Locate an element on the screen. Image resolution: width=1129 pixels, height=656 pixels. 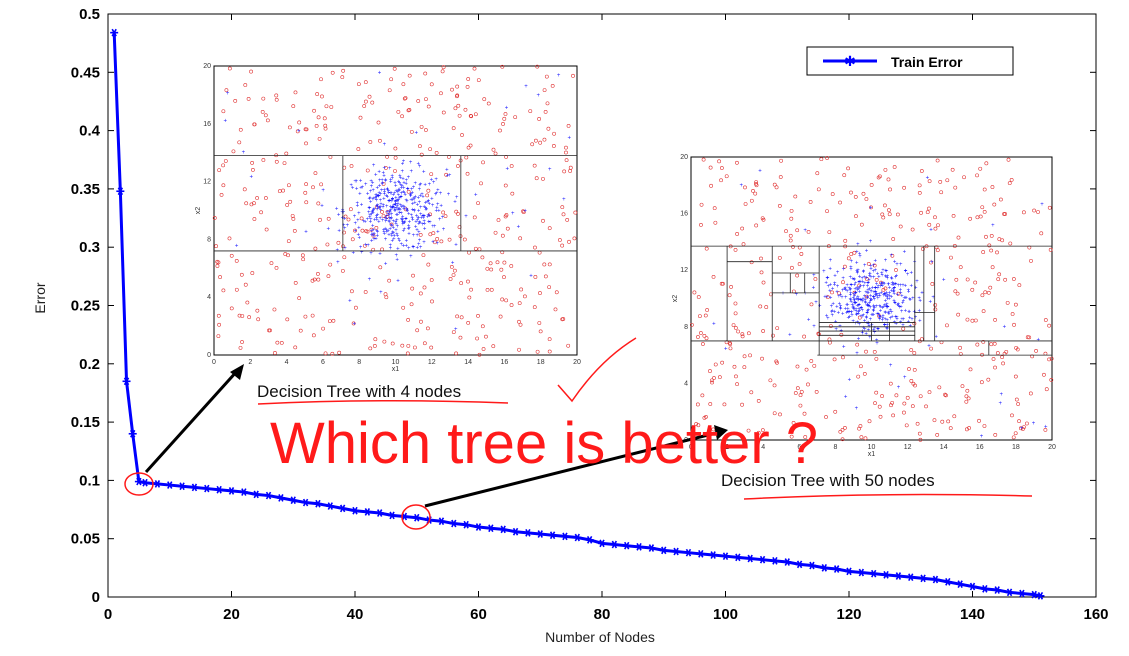
inset-y-tick-label: 8 is located at coordinates (209, 239).